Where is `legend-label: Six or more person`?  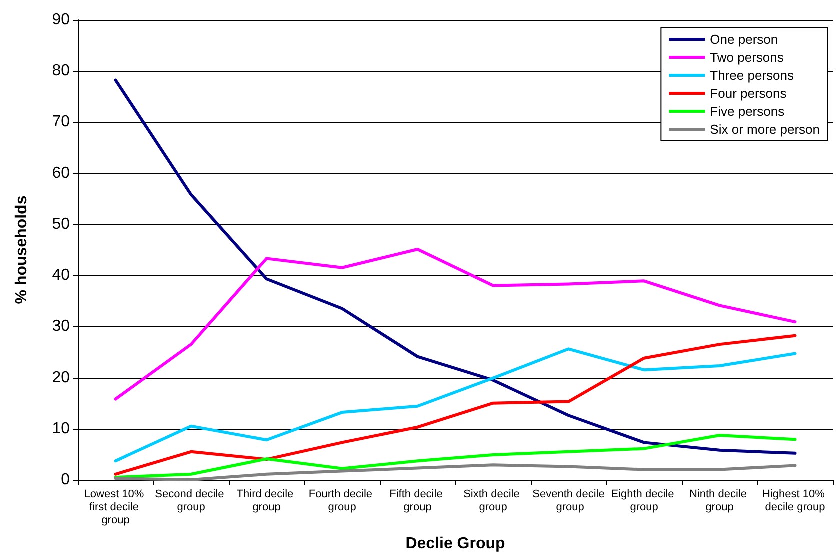
legend-label: Six or more person is located at coordinates (765, 129).